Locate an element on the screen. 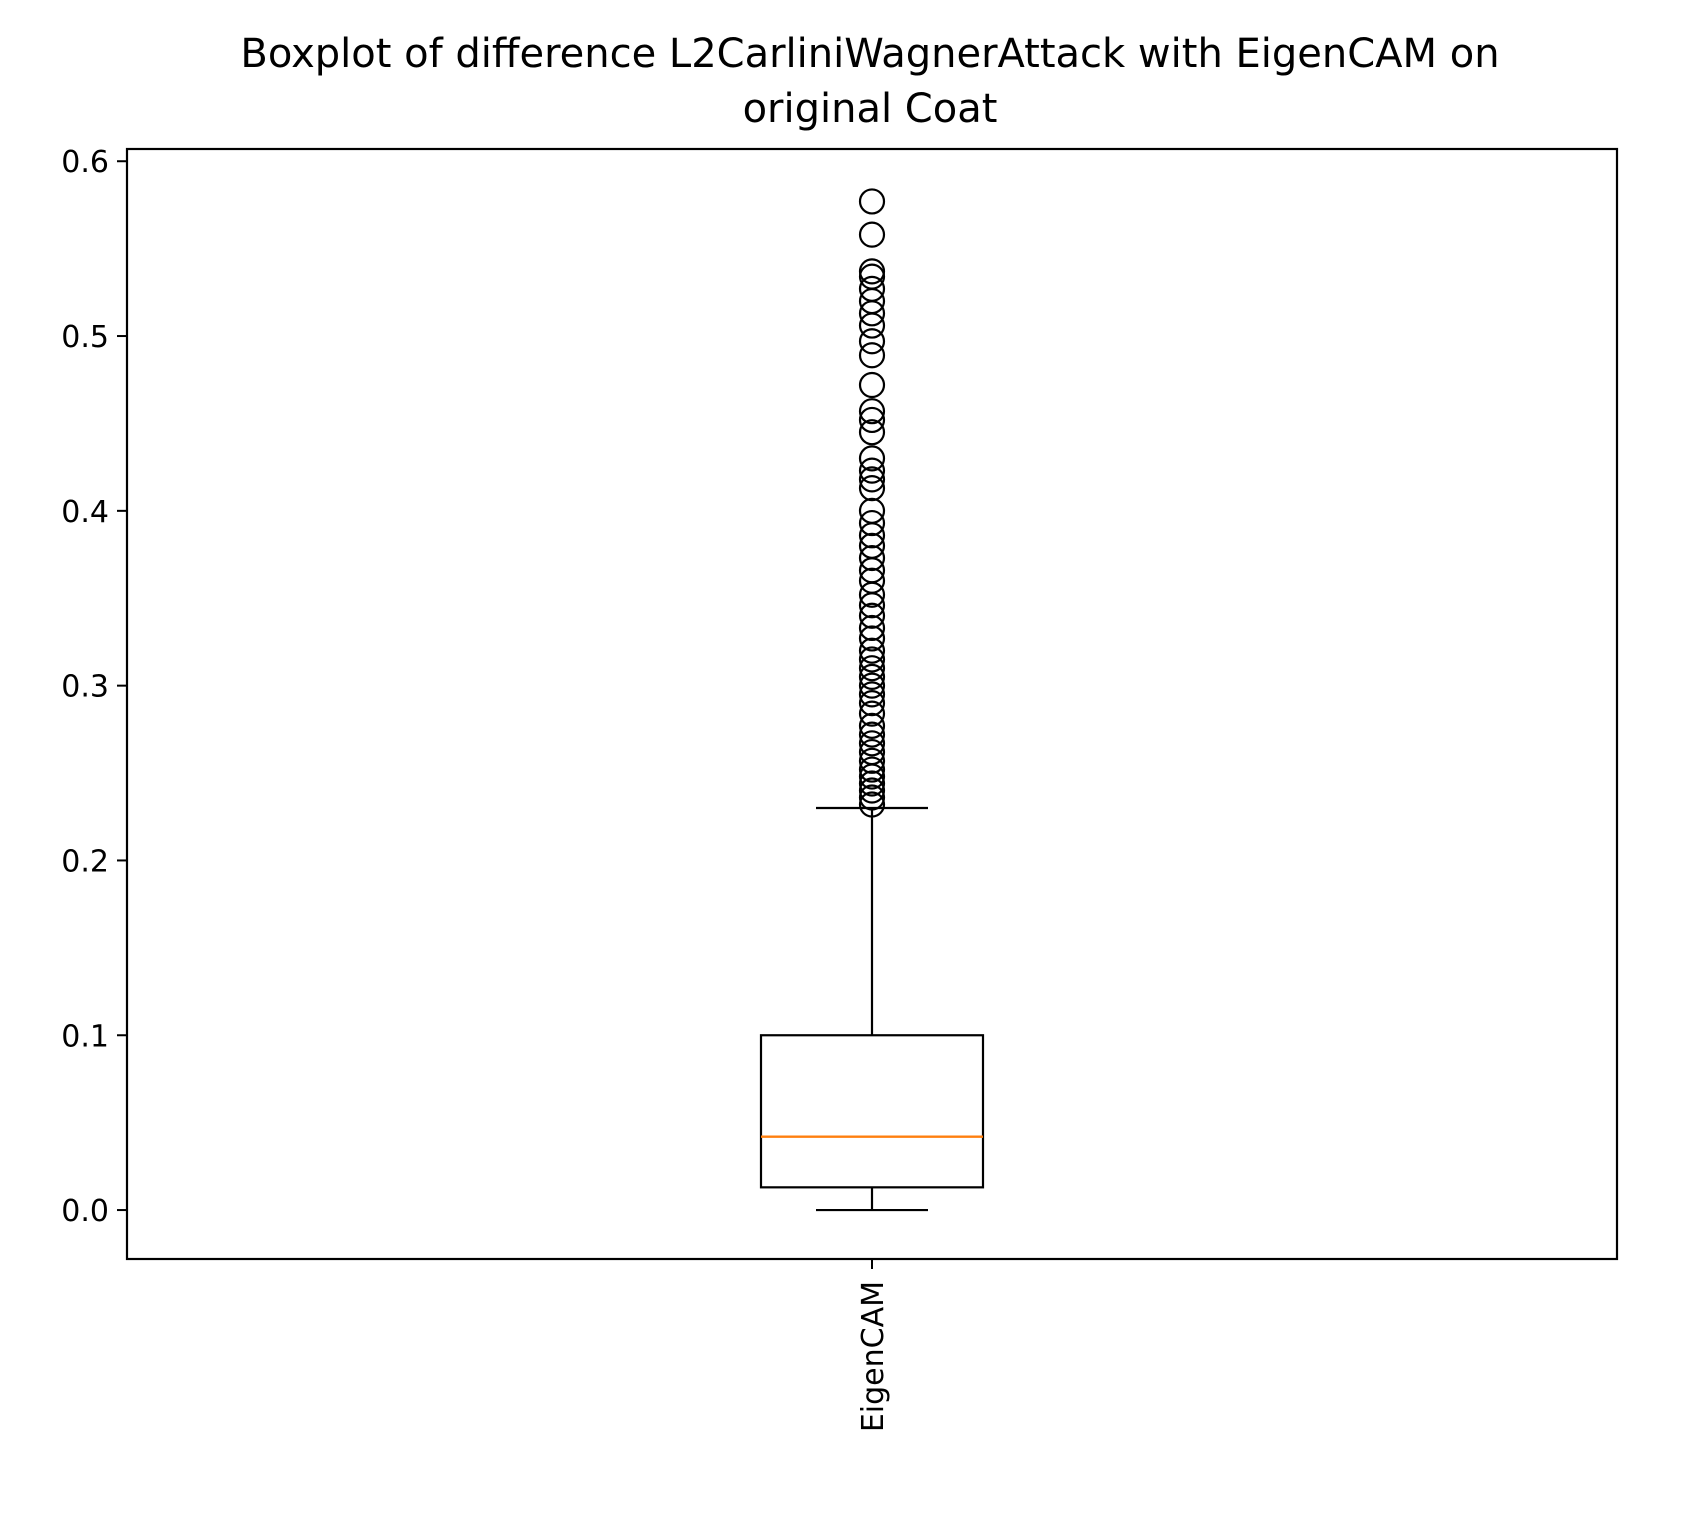  y-tick-label: 0.5 is located at coordinates (85, 337).